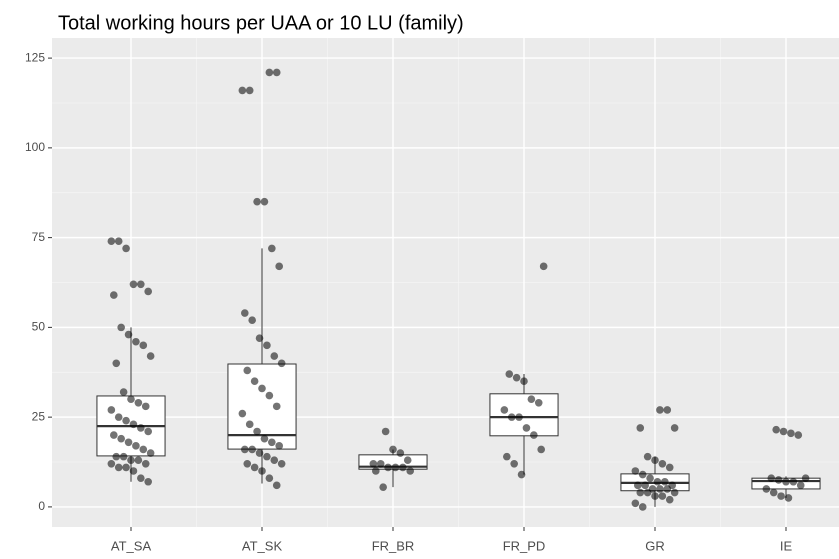 This screenshot has height=559, width=839. I want to click on y-tick-label: 75, so click(39, 237).